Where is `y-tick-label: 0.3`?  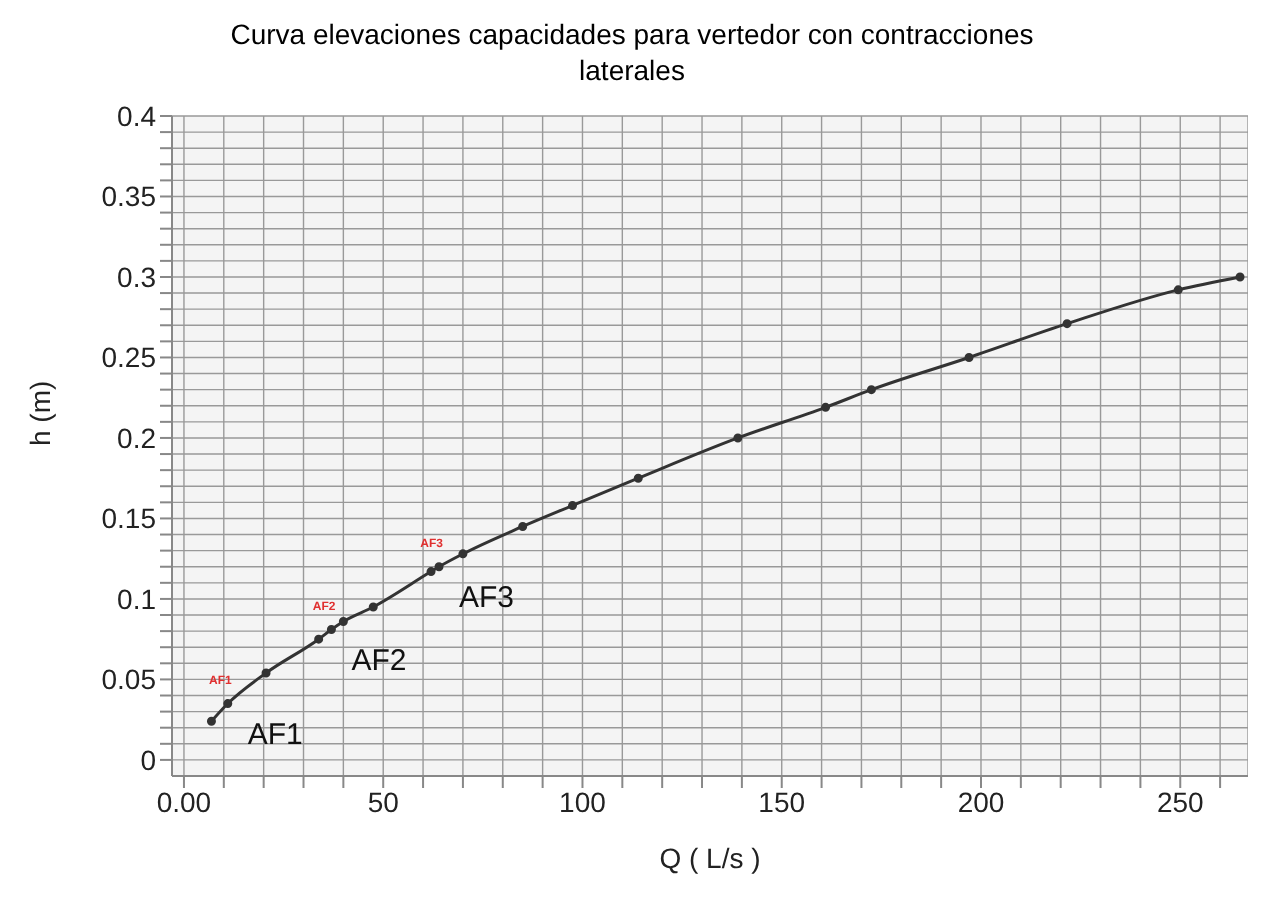 y-tick-label: 0.3 is located at coordinates (137, 276).